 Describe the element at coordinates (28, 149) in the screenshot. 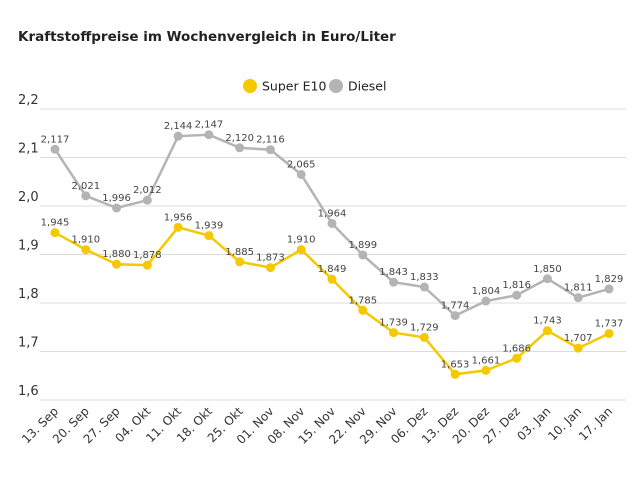

I see `y-tick-label: 2,1` at that location.